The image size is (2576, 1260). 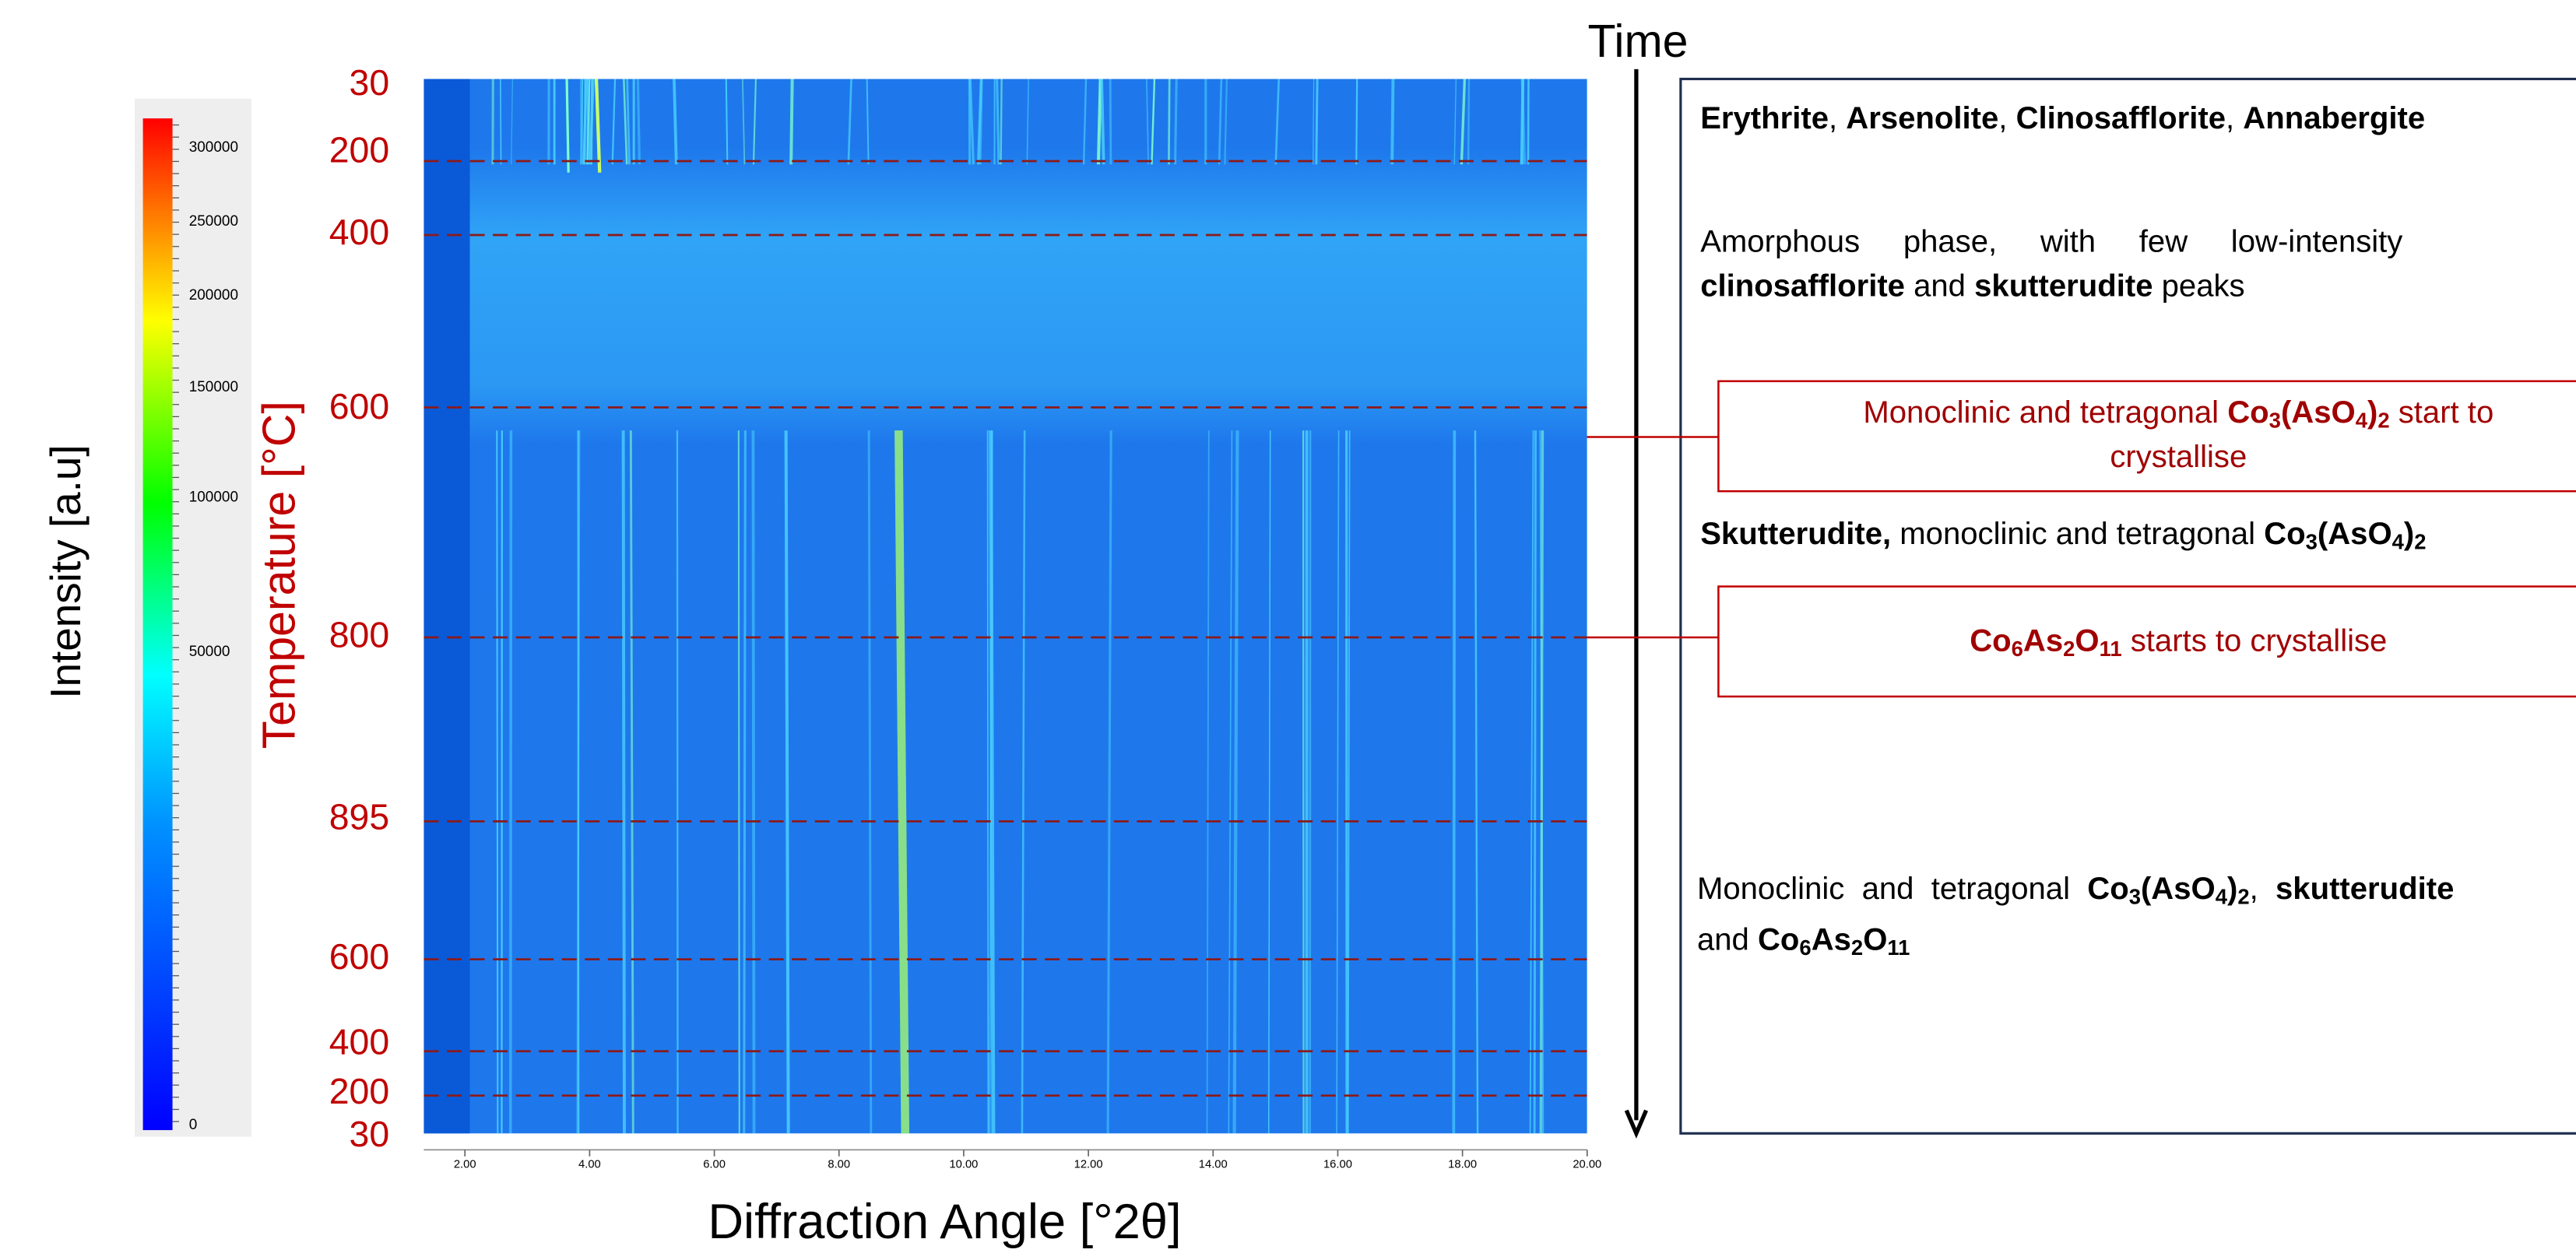 I want to click on note-text: and Co6As2O11, so click(x=1803, y=941).